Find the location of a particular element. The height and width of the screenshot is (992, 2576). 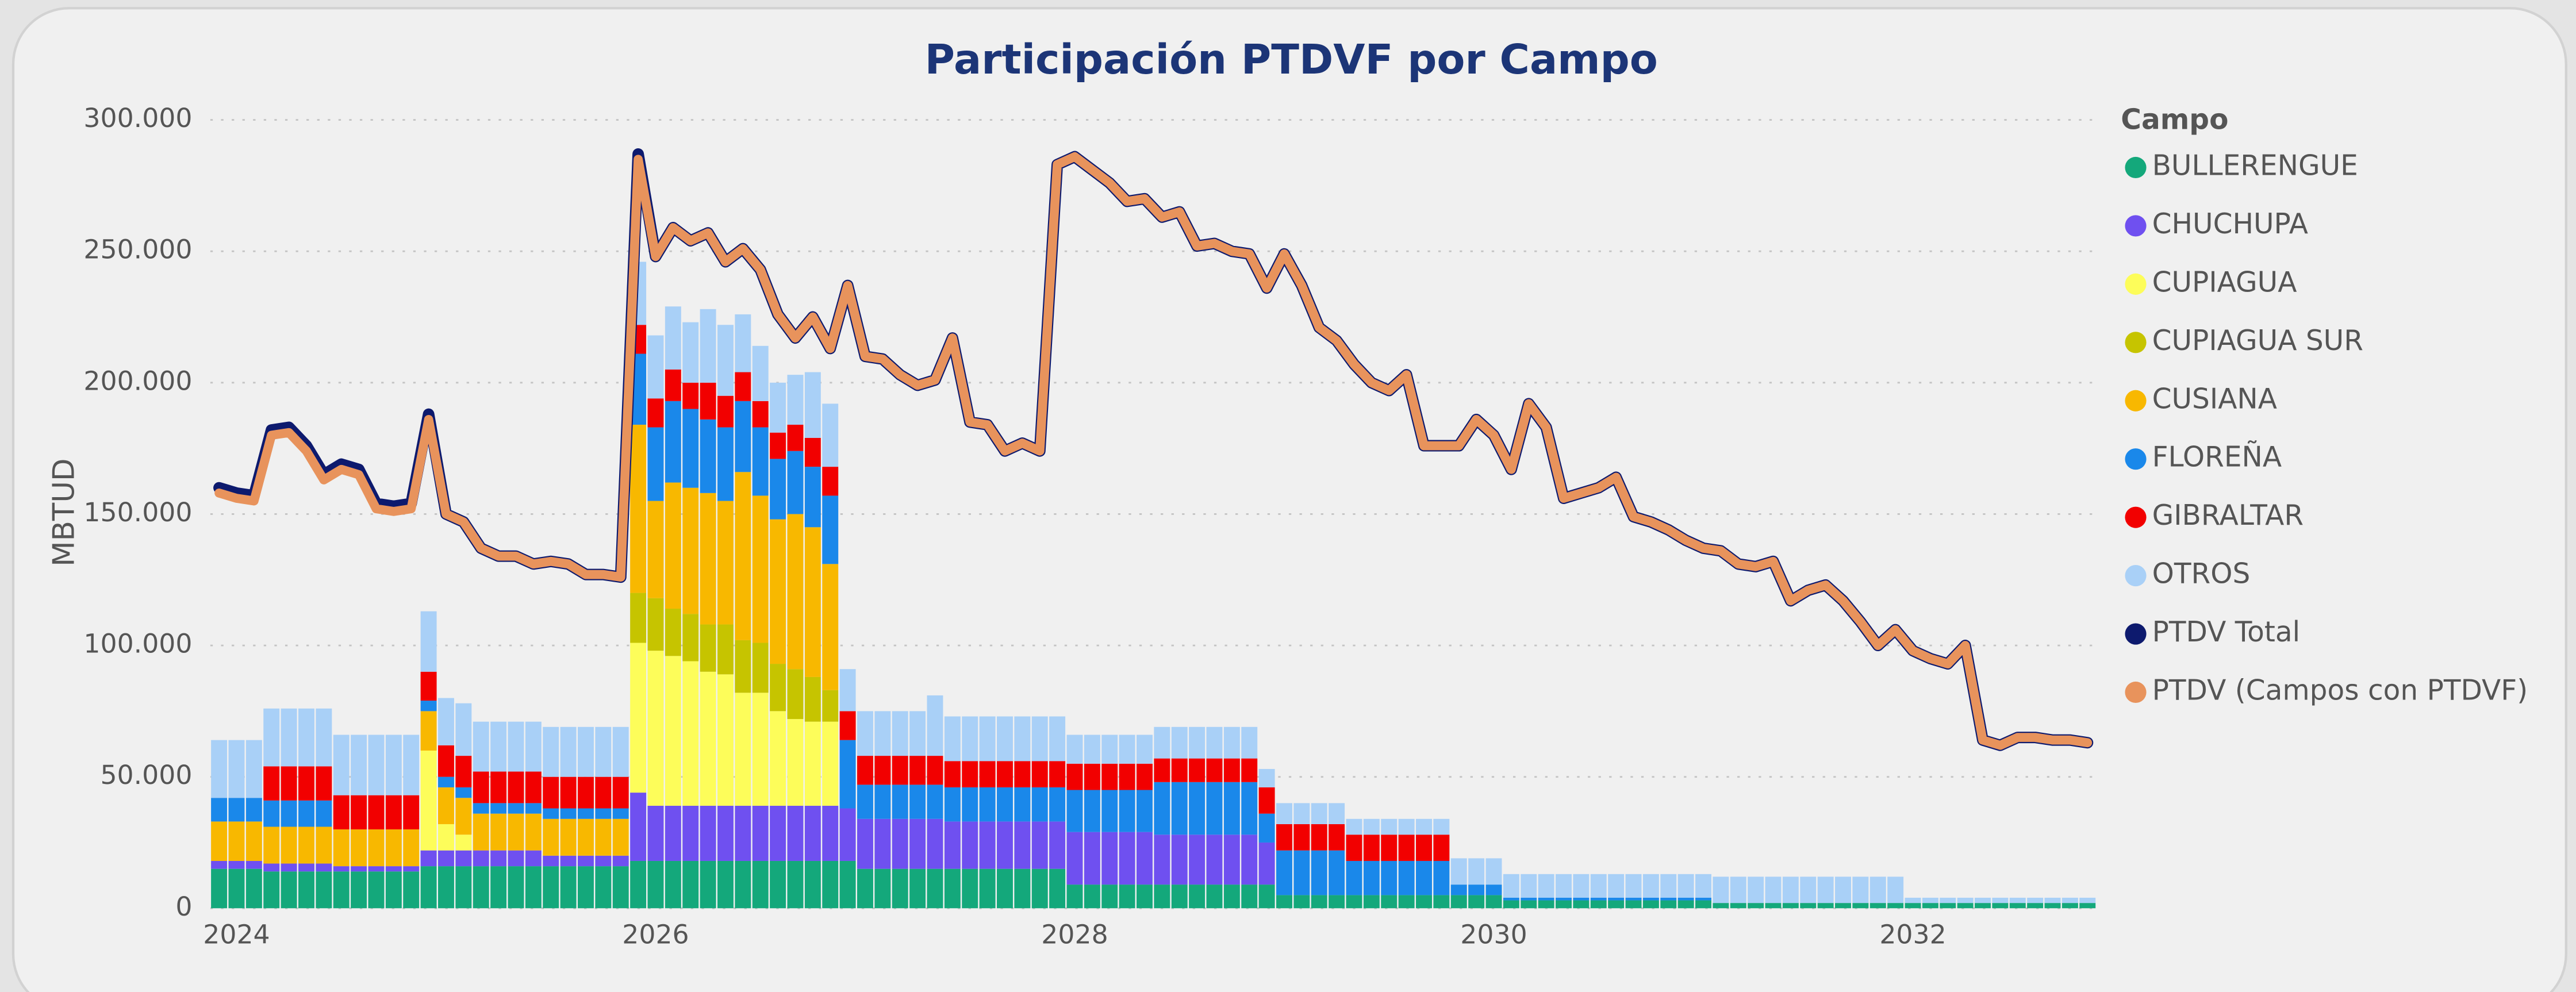

legend-label: PTDV (Campos con PTDVF) is located at coordinates (2340, 690).